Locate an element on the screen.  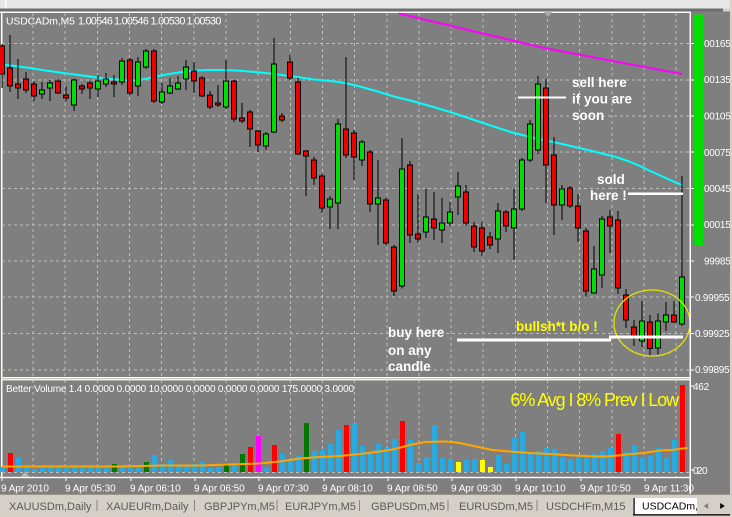
svg-text: USDCADm, is located at coordinates (670, 507).